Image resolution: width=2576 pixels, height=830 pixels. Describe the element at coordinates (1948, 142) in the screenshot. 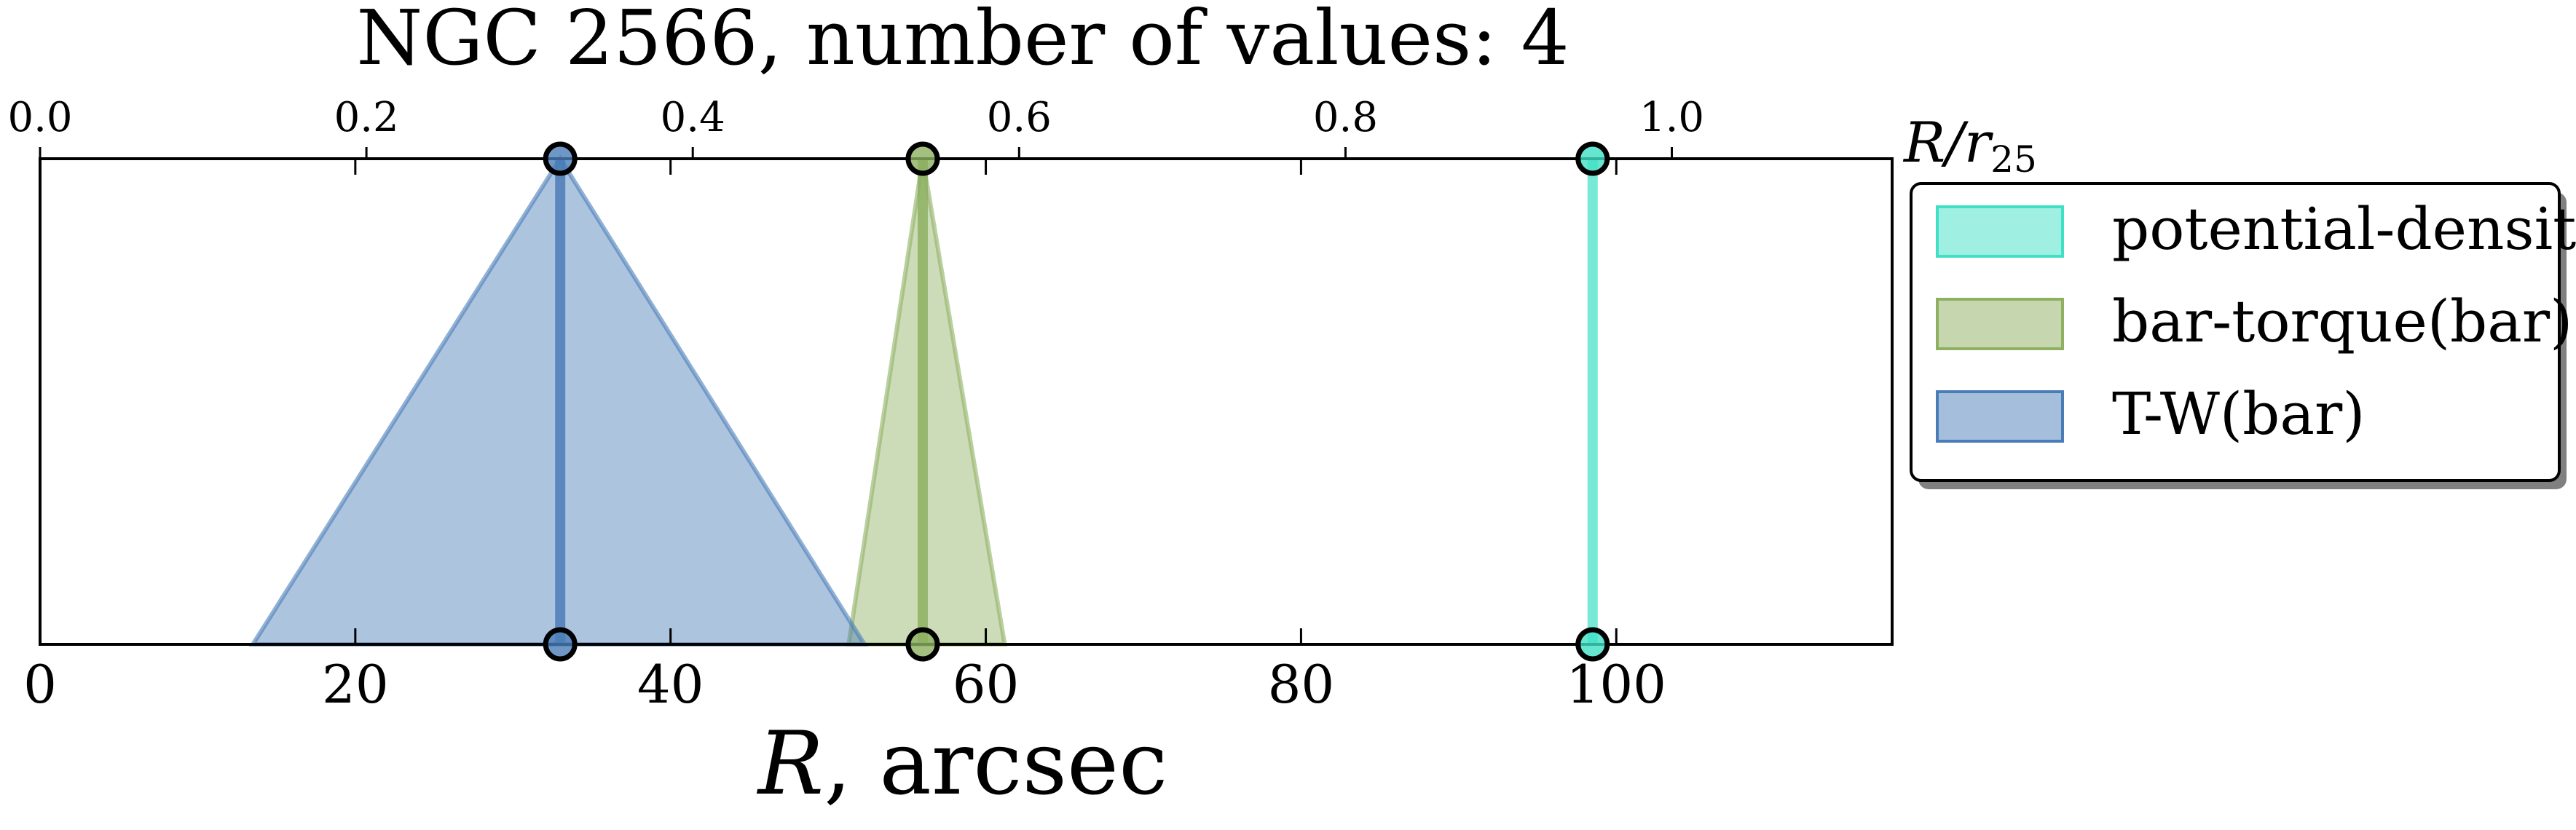

I see `top-axis-label-main: R/r` at that location.